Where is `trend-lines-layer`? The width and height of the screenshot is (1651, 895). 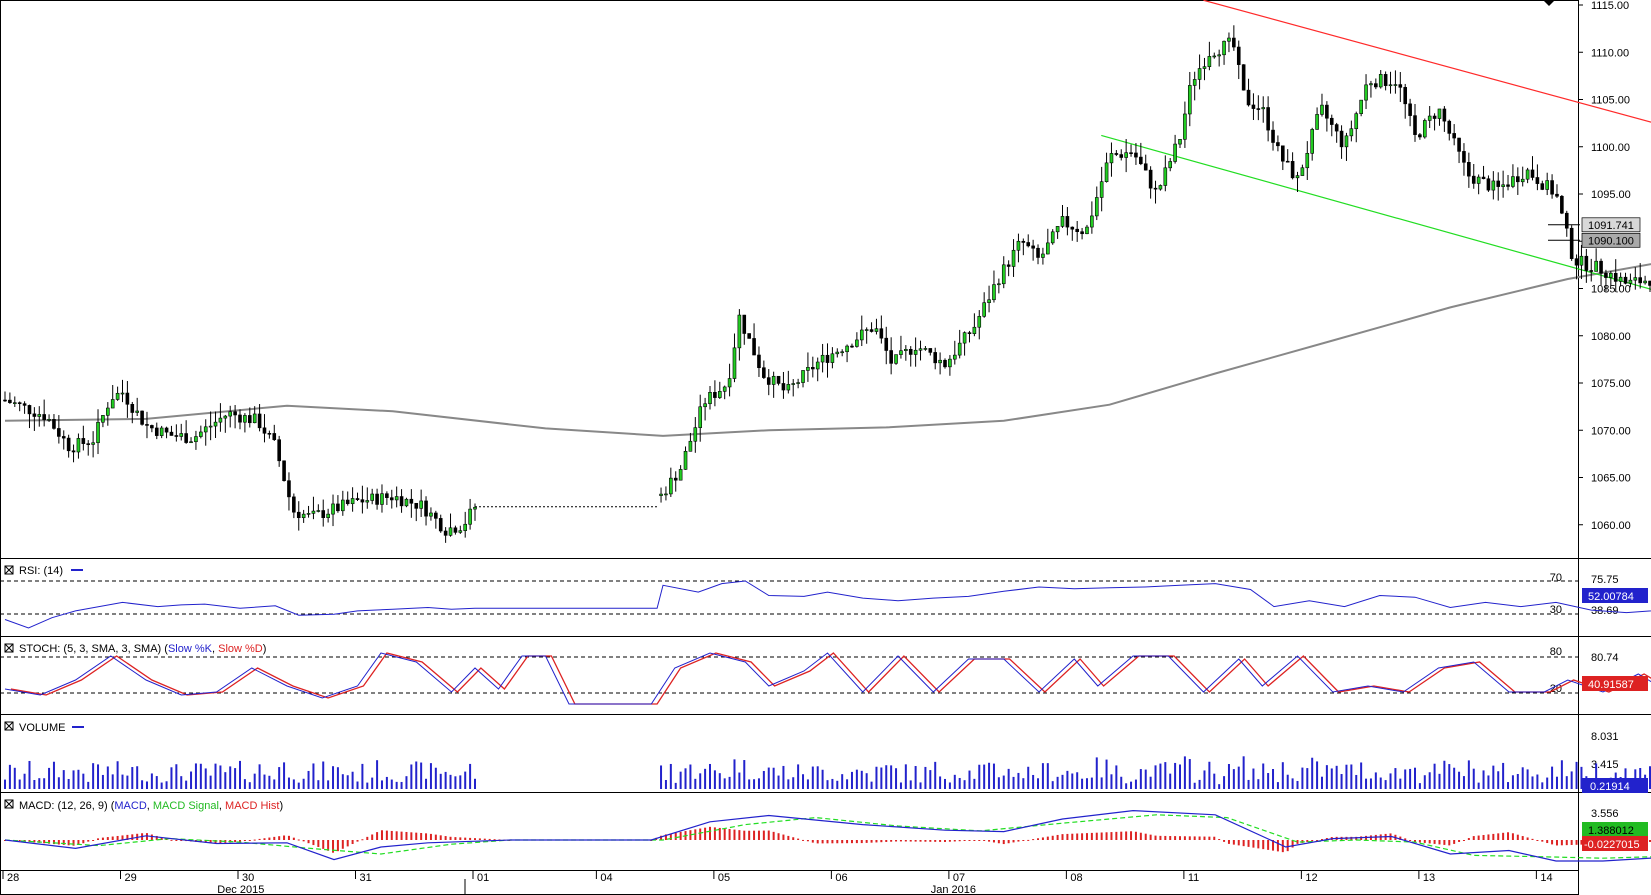
trend-lines-layer is located at coordinates (1376, 145).